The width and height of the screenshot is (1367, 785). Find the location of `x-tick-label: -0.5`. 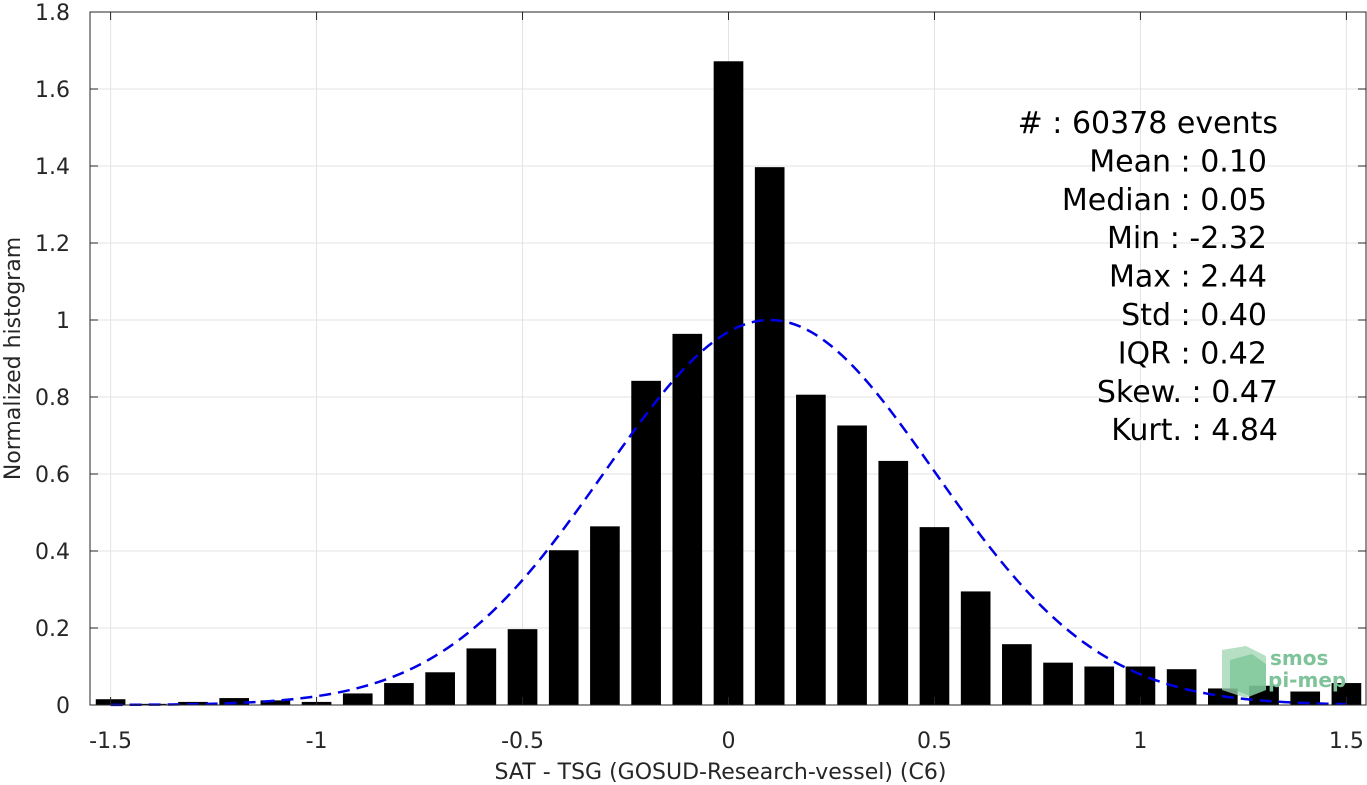

x-tick-label: -0.5 is located at coordinates (522, 741).